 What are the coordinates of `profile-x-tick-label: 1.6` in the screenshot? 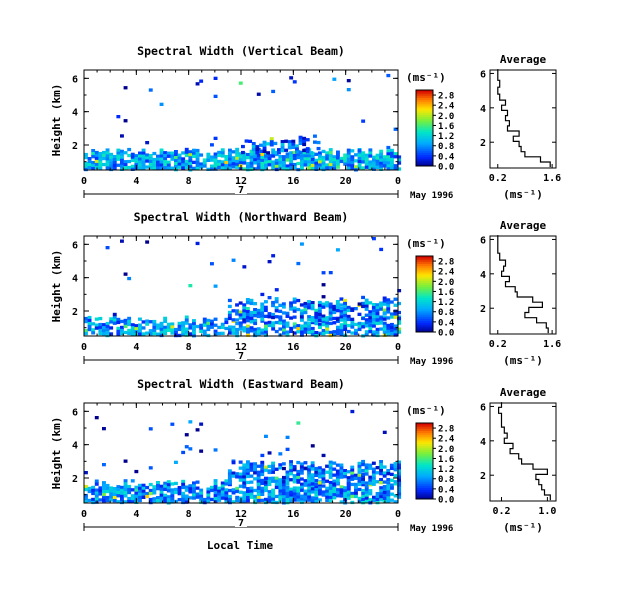 It's located at (552, 178).